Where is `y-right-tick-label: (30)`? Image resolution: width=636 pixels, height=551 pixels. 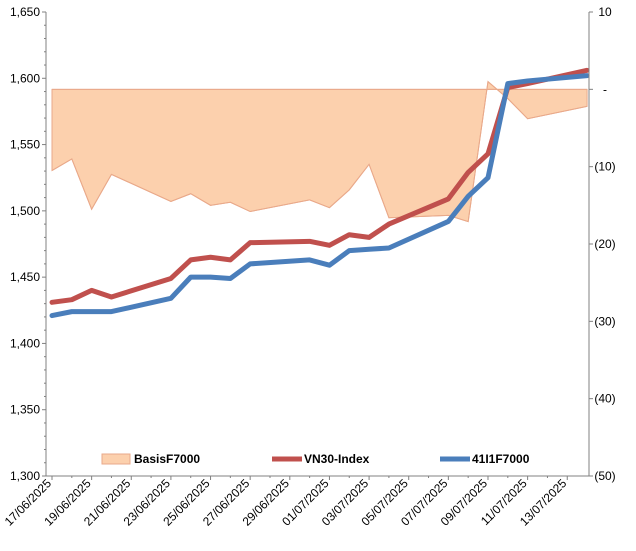 y-right-tick-label: (30) is located at coordinates (604, 321).